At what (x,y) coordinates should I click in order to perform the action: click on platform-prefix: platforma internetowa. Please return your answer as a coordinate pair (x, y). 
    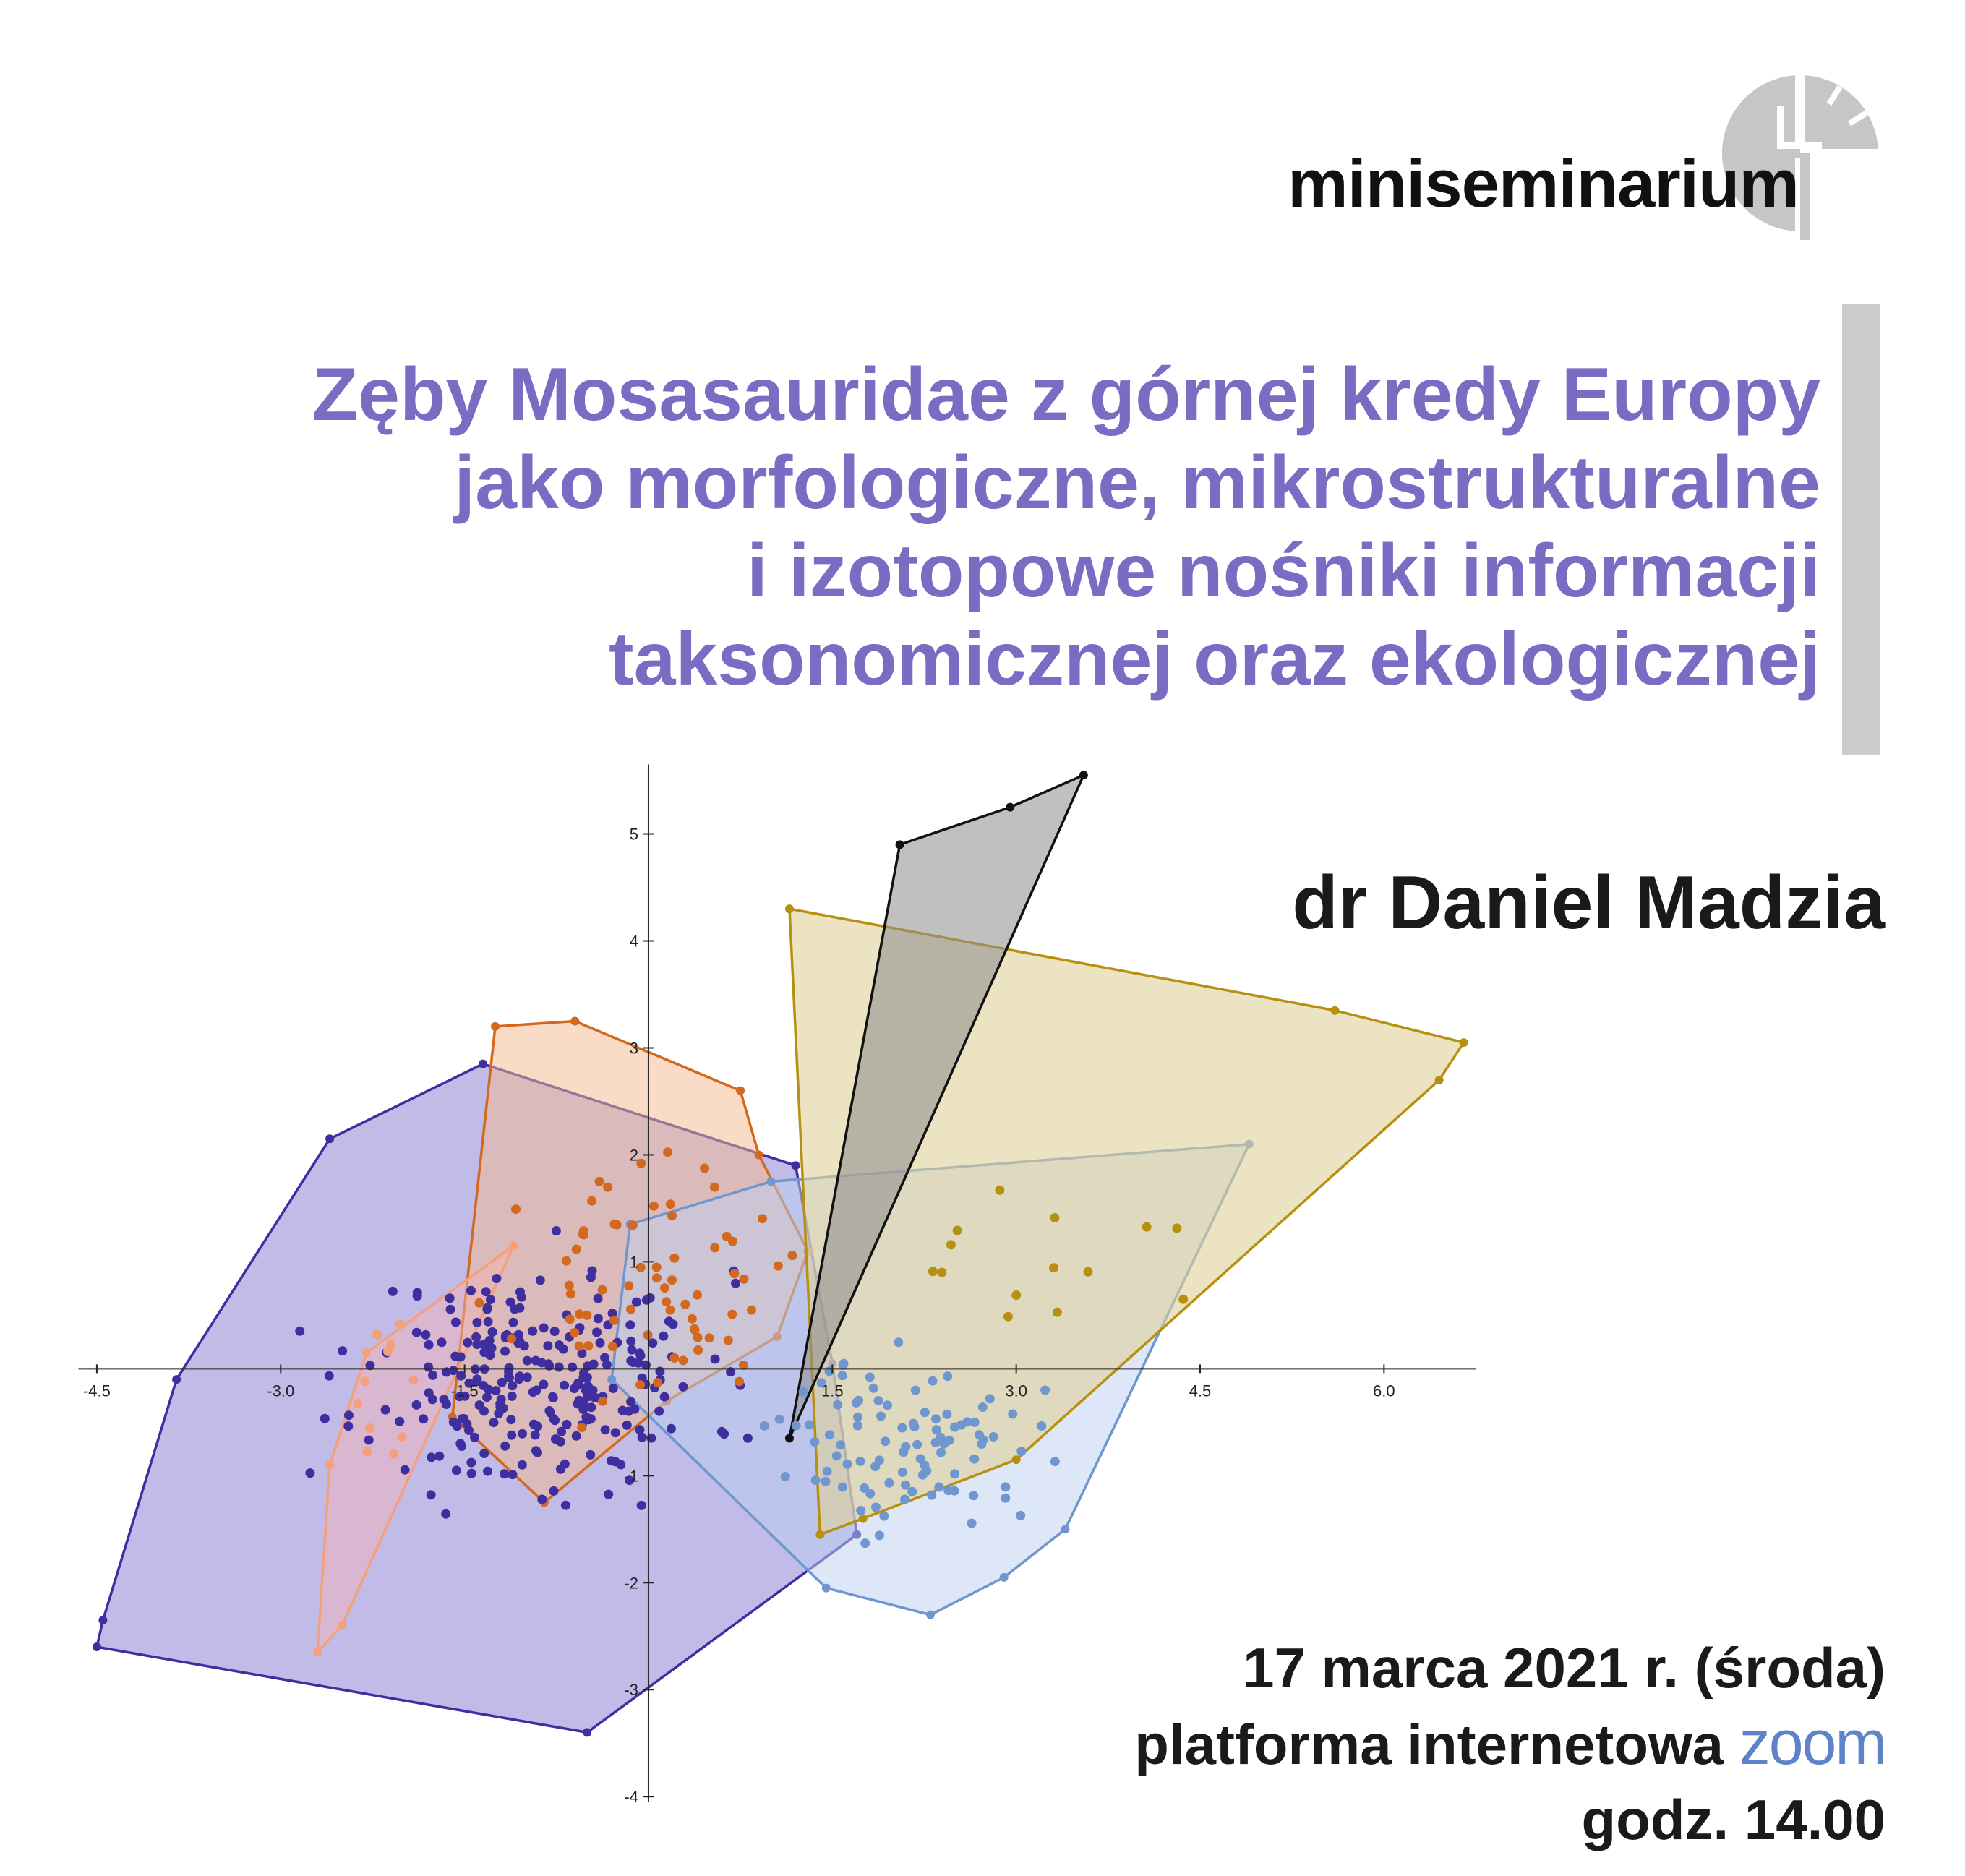
    Looking at the image, I should click on (1429, 1745).